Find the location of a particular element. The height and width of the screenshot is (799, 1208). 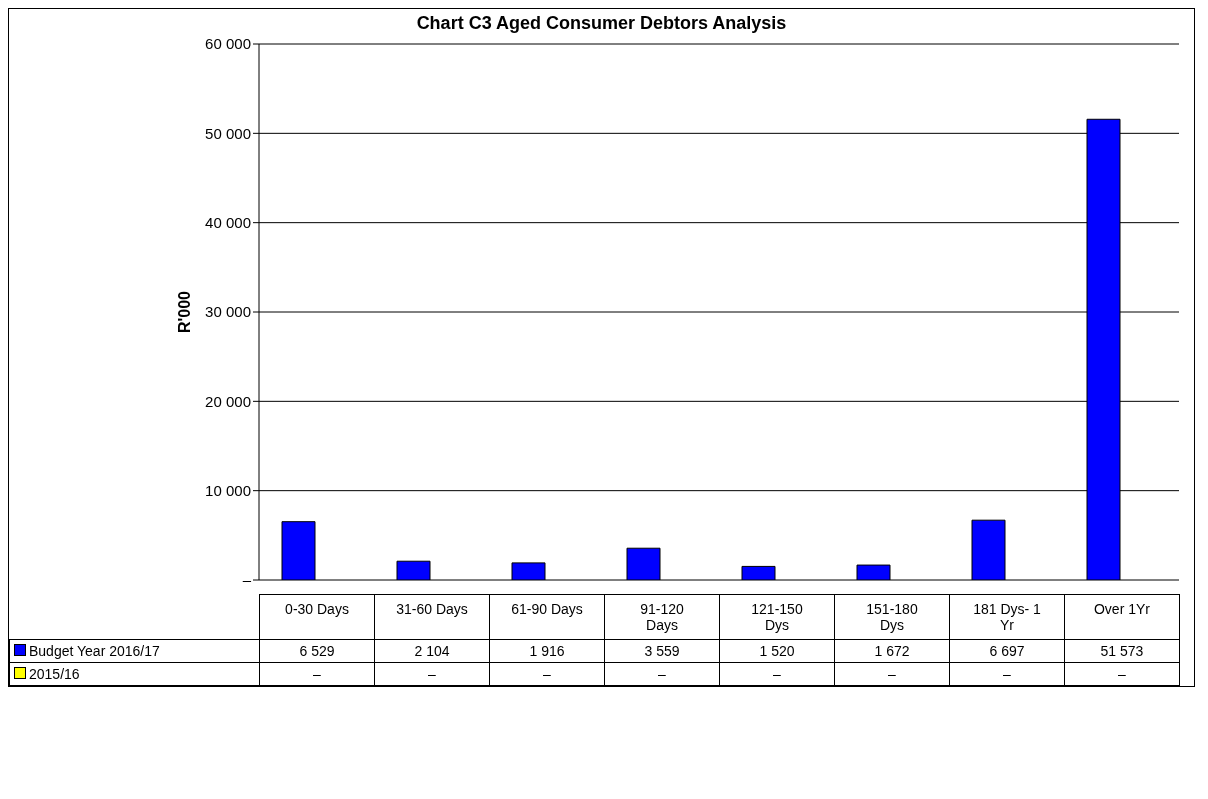

legend-label: Budget Year 2016/17 is located at coordinates (134, 651).